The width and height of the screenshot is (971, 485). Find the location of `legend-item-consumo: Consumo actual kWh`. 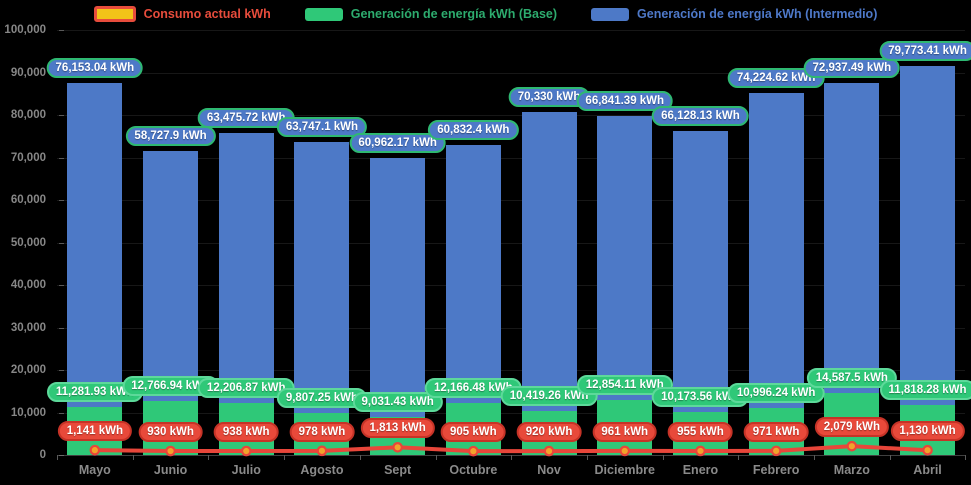

legend-item-consumo: Consumo actual kWh is located at coordinates (182, 14).